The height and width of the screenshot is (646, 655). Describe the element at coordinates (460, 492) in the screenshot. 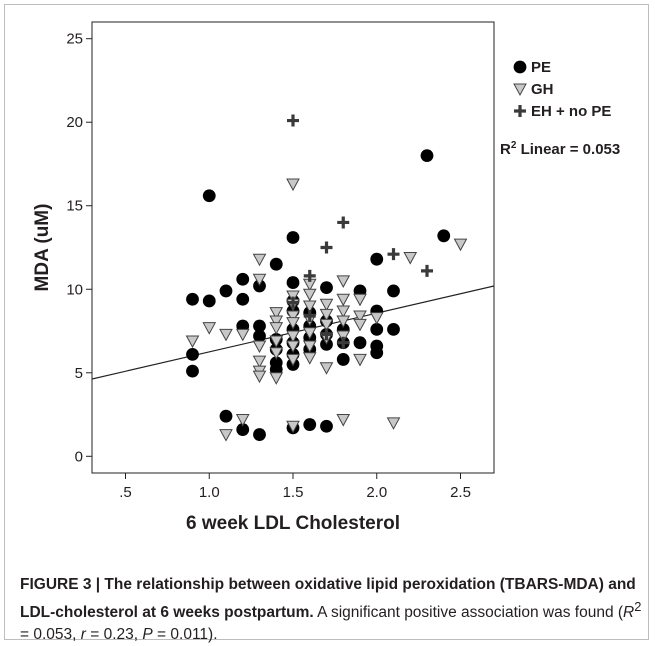

I see `x-tick-label: 2.5` at that location.